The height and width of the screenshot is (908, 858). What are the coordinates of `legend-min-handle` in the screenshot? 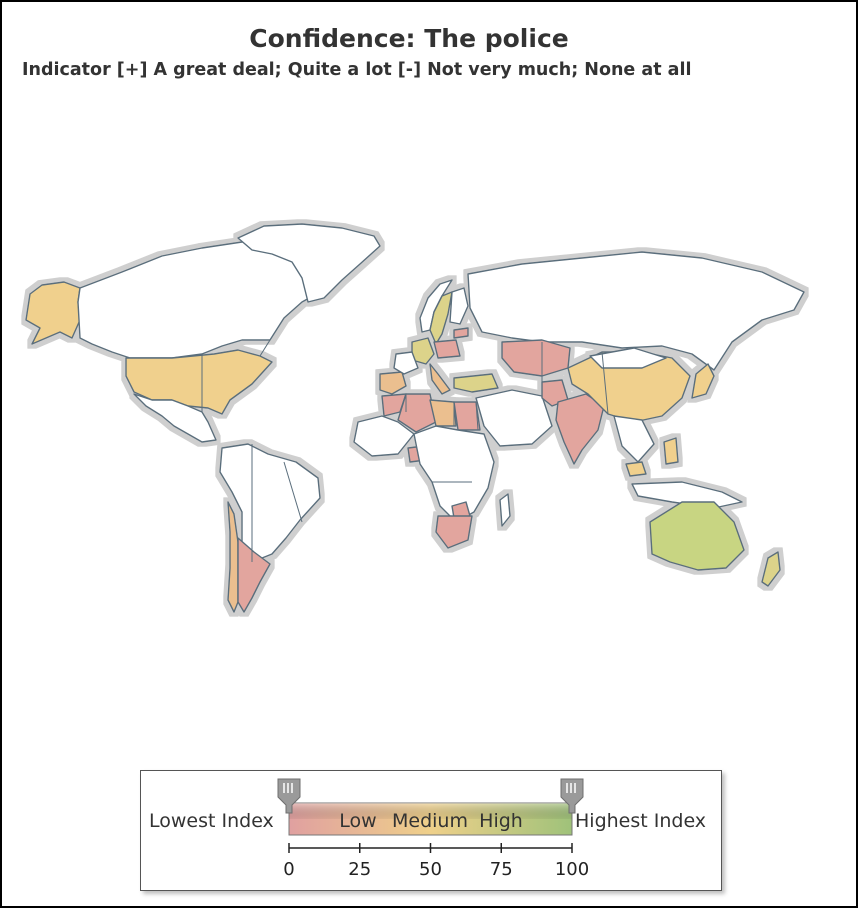 It's located at (289, 796).